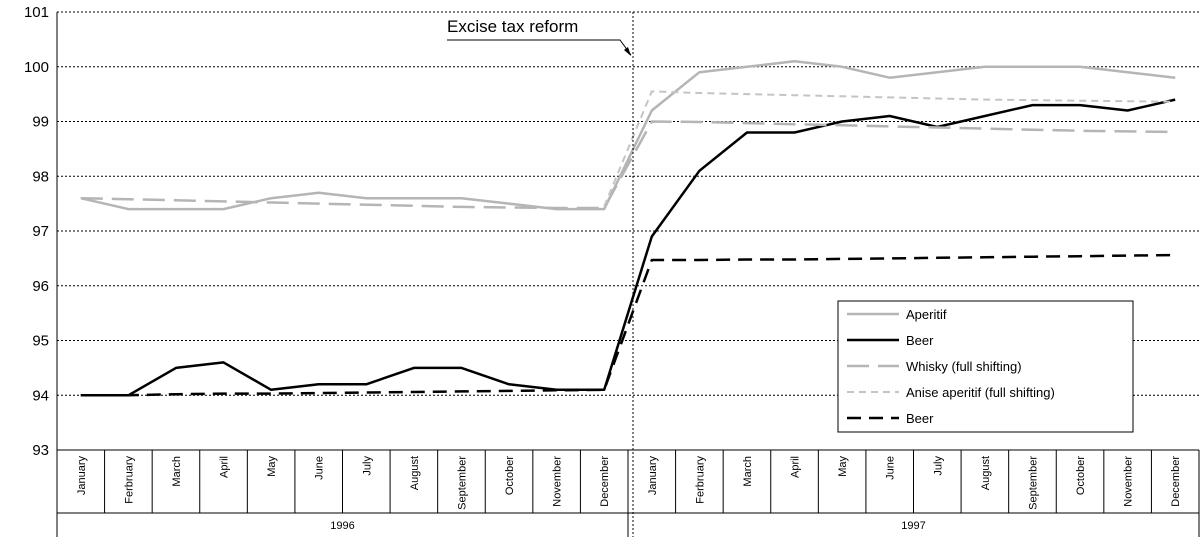  Describe the element at coordinates (539, 47) in the screenshot. I see `annotation-arrow` at that location.